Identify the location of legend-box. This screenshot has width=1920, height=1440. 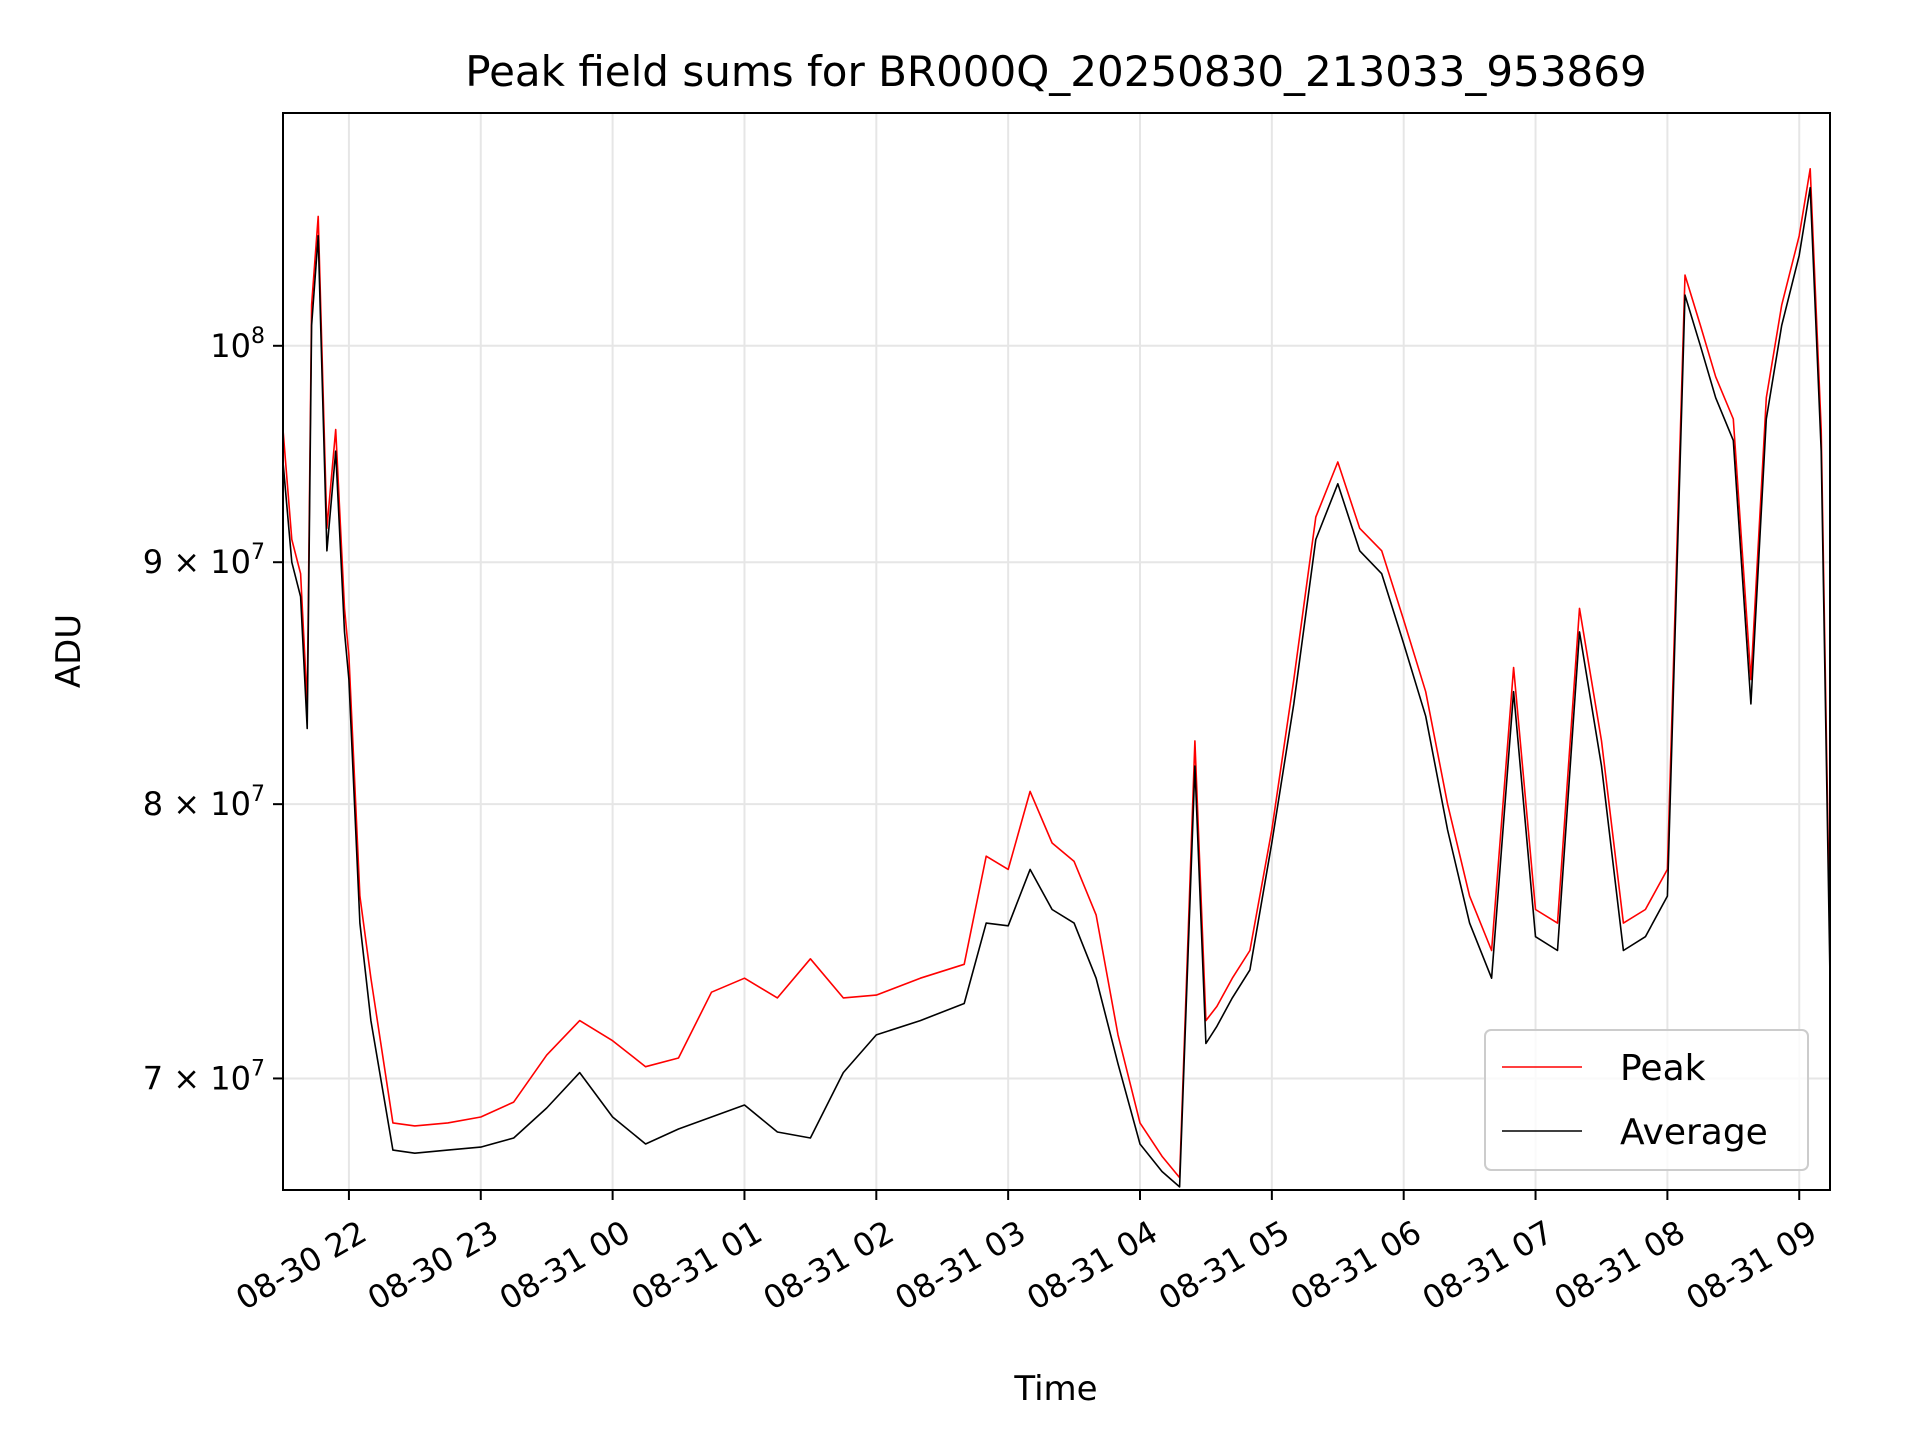
(1646, 1100).